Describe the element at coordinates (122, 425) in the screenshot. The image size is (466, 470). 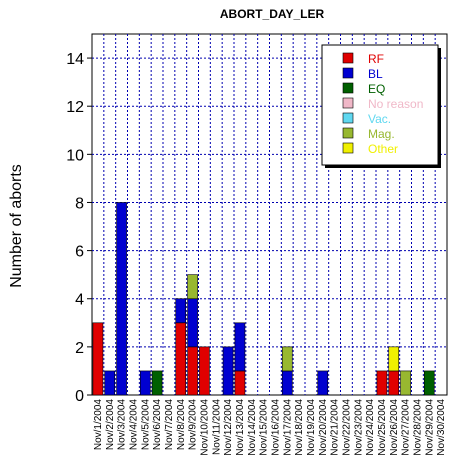
I see `x-tick-label: Nov/3/2004` at that location.